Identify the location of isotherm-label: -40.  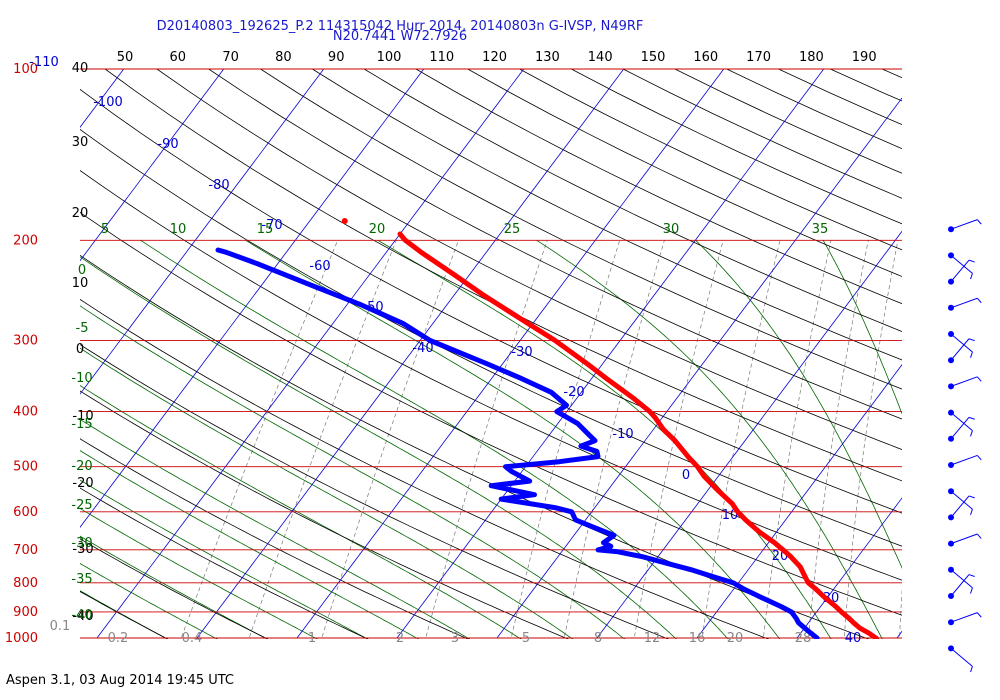
(422, 348).